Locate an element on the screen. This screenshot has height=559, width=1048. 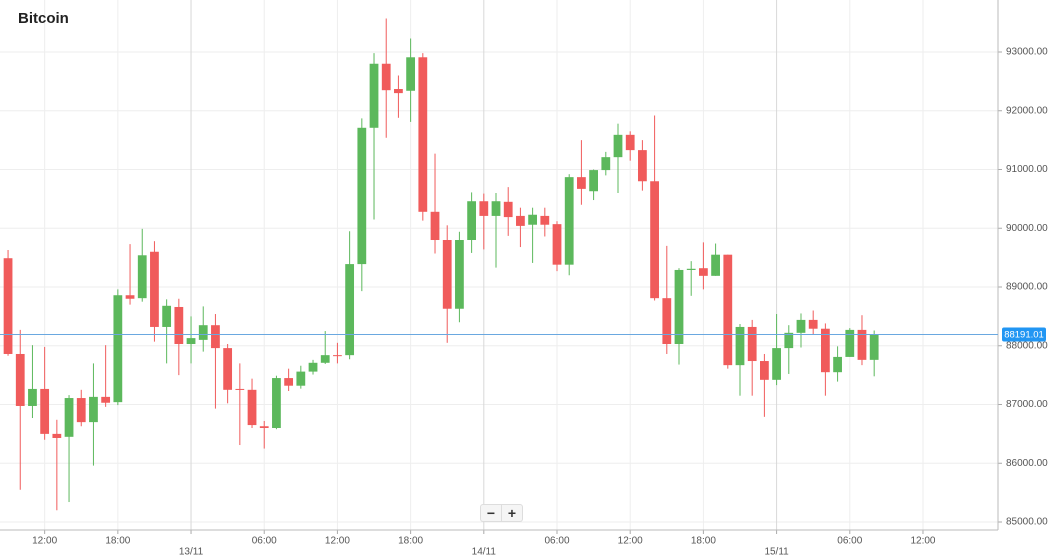
x-tick-label: 14/11 is located at coordinates (484, 552).